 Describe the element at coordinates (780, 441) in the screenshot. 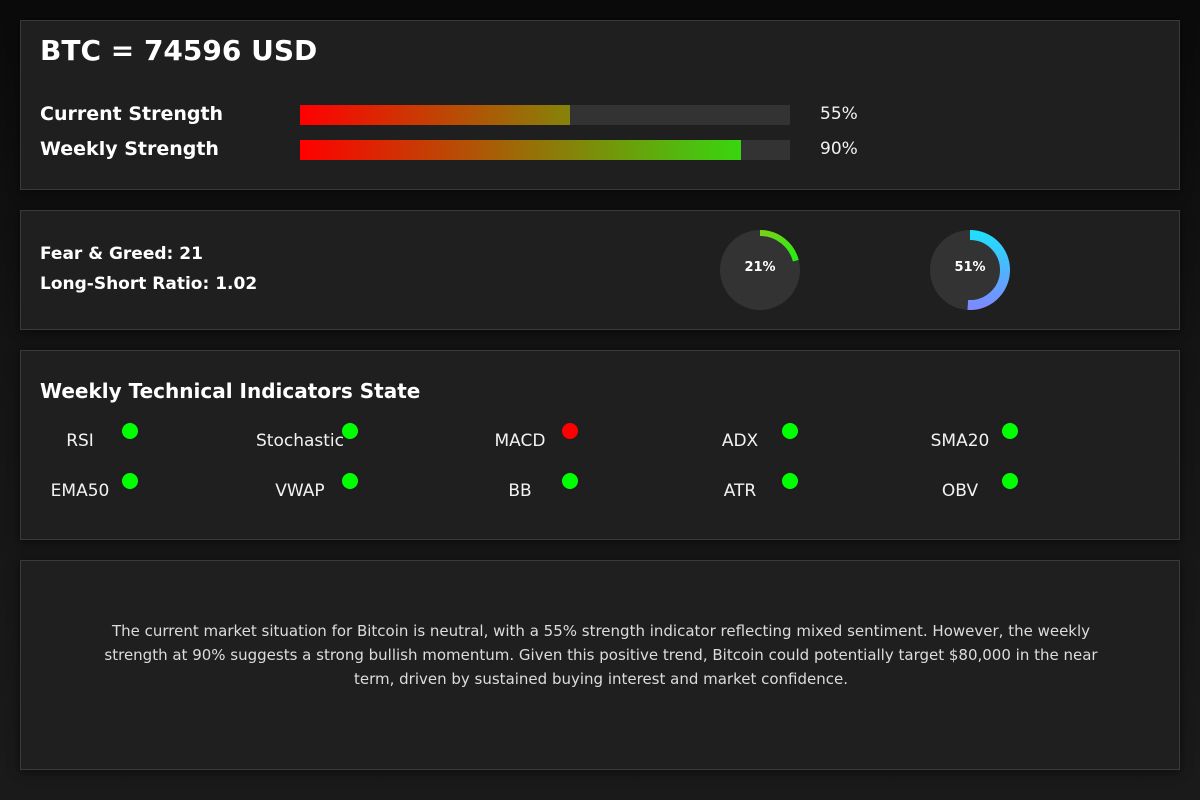

I see `indicator-adx: ADX` at that location.